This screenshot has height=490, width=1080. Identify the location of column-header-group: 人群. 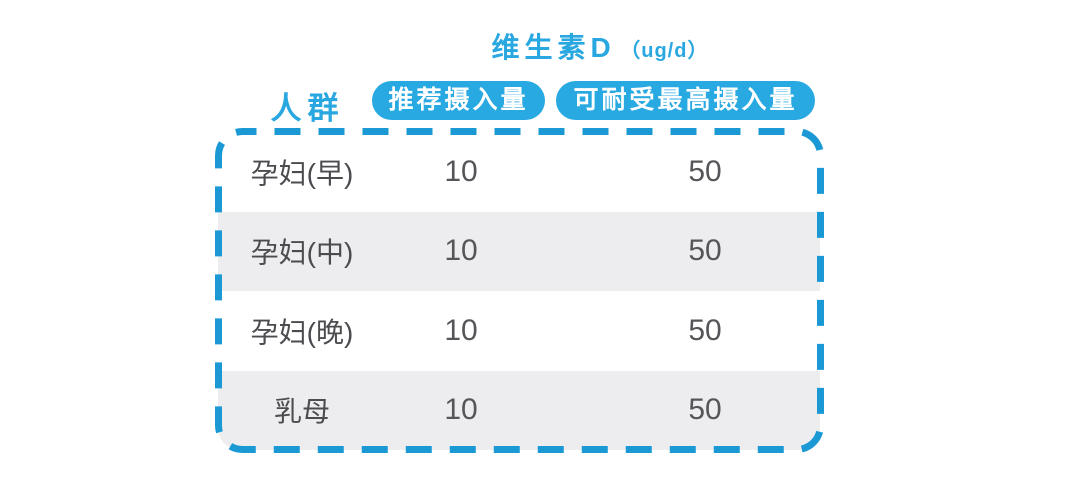
(307, 108).